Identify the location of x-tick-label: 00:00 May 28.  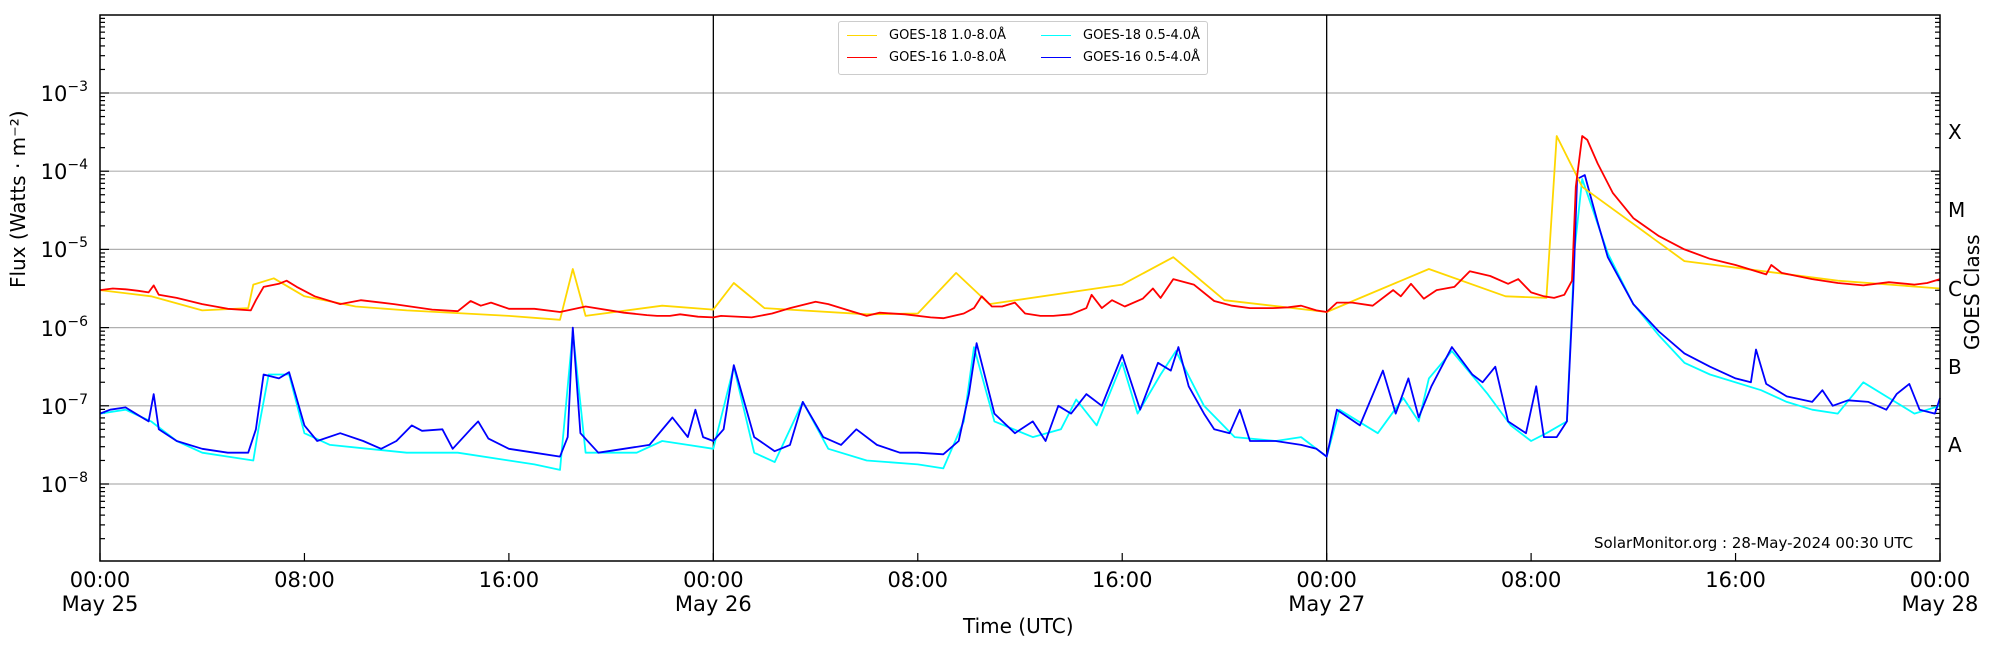
(1940, 592).